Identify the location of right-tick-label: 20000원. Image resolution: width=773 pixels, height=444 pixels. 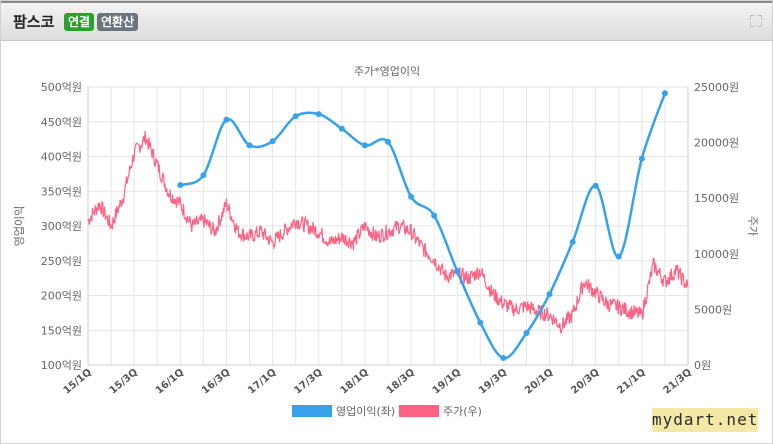
(716, 143).